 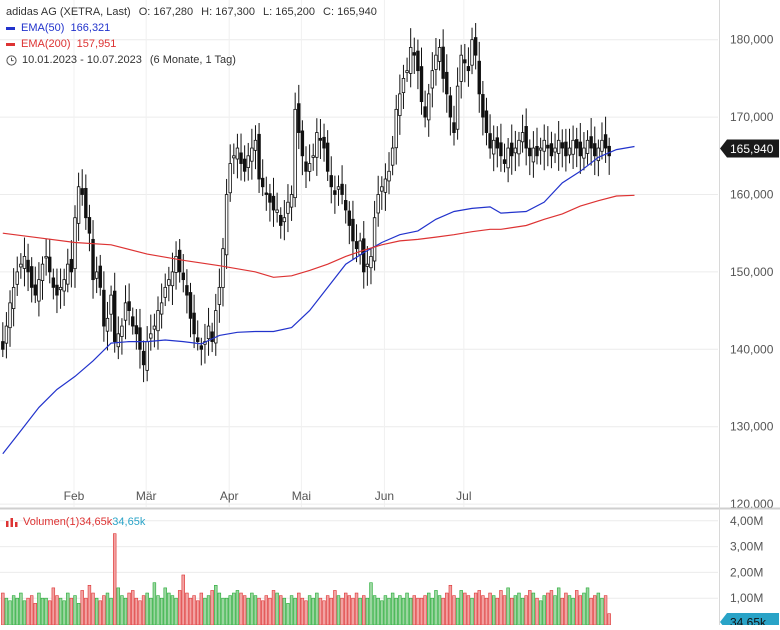 What do you see at coordinates (318, 236) in the screenshot?
I see `ema200-line` at bounding box center [318, 236].